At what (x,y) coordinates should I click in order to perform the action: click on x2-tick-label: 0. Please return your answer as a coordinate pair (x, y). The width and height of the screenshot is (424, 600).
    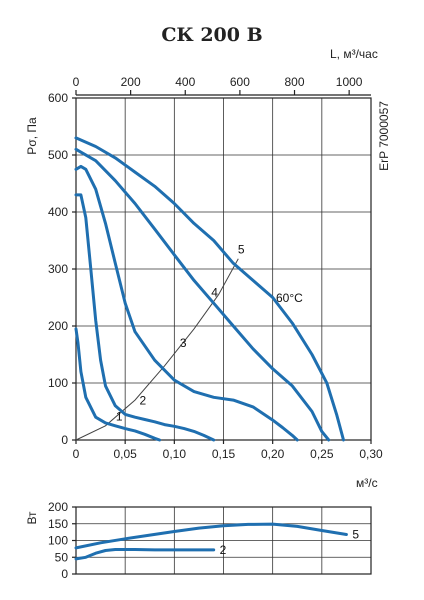
    Looking at the image, I should click on (76, 82).